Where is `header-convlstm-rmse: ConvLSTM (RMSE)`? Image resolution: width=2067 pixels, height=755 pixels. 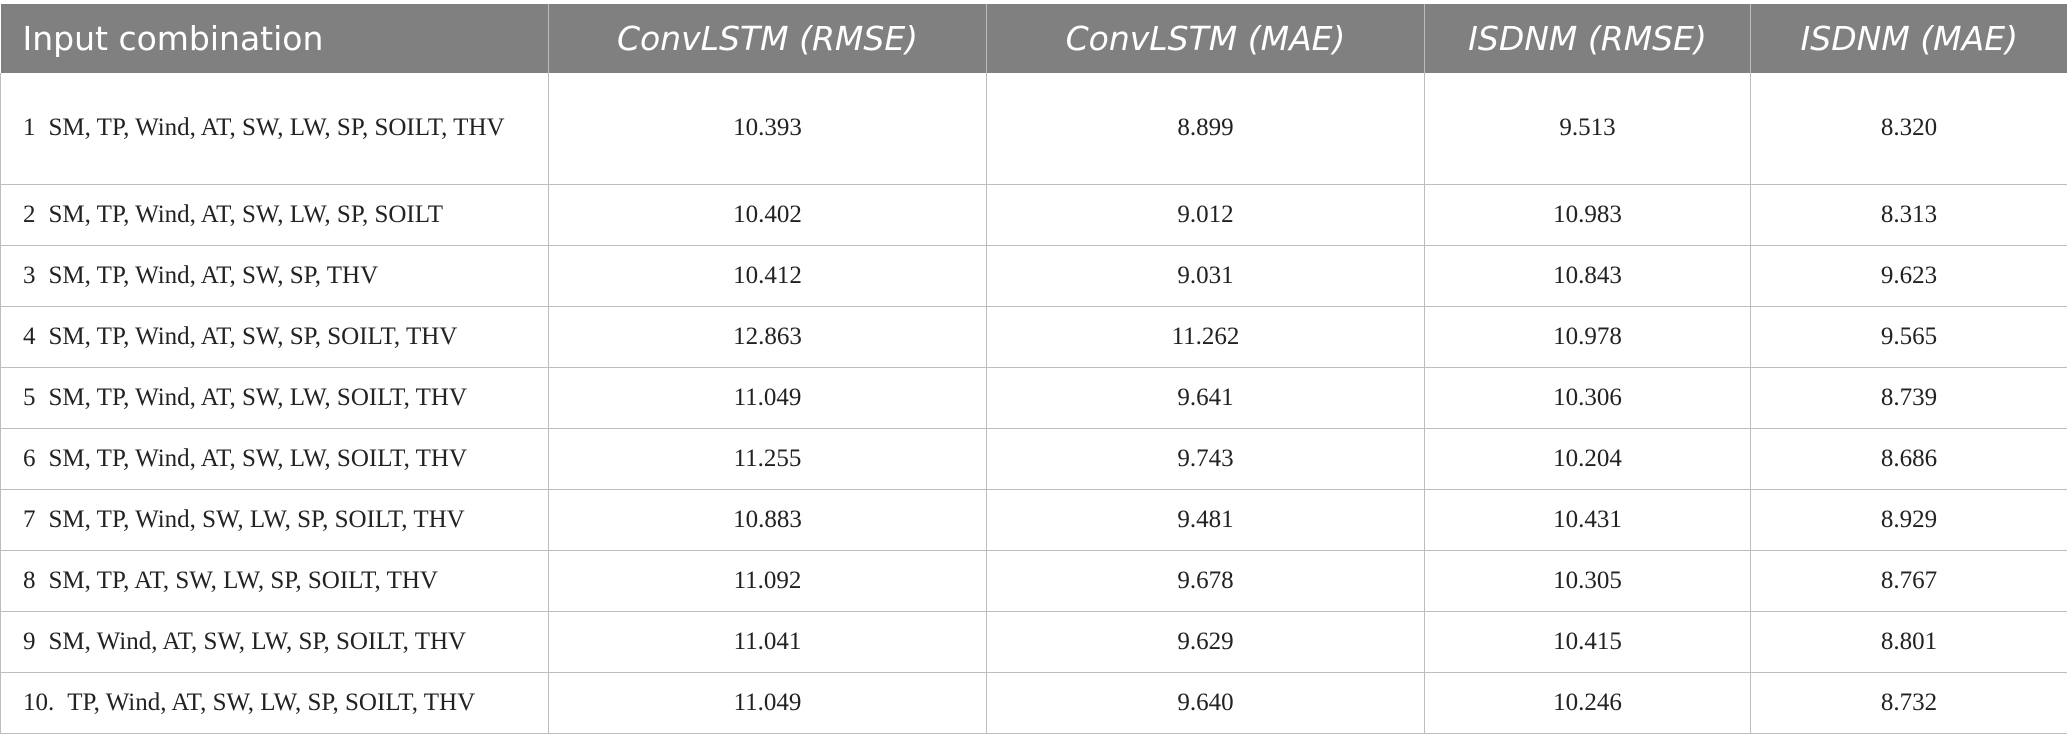
header-convlstm-rmse: ConvLSTM (RMSE) is located at coordinates (767, 38).